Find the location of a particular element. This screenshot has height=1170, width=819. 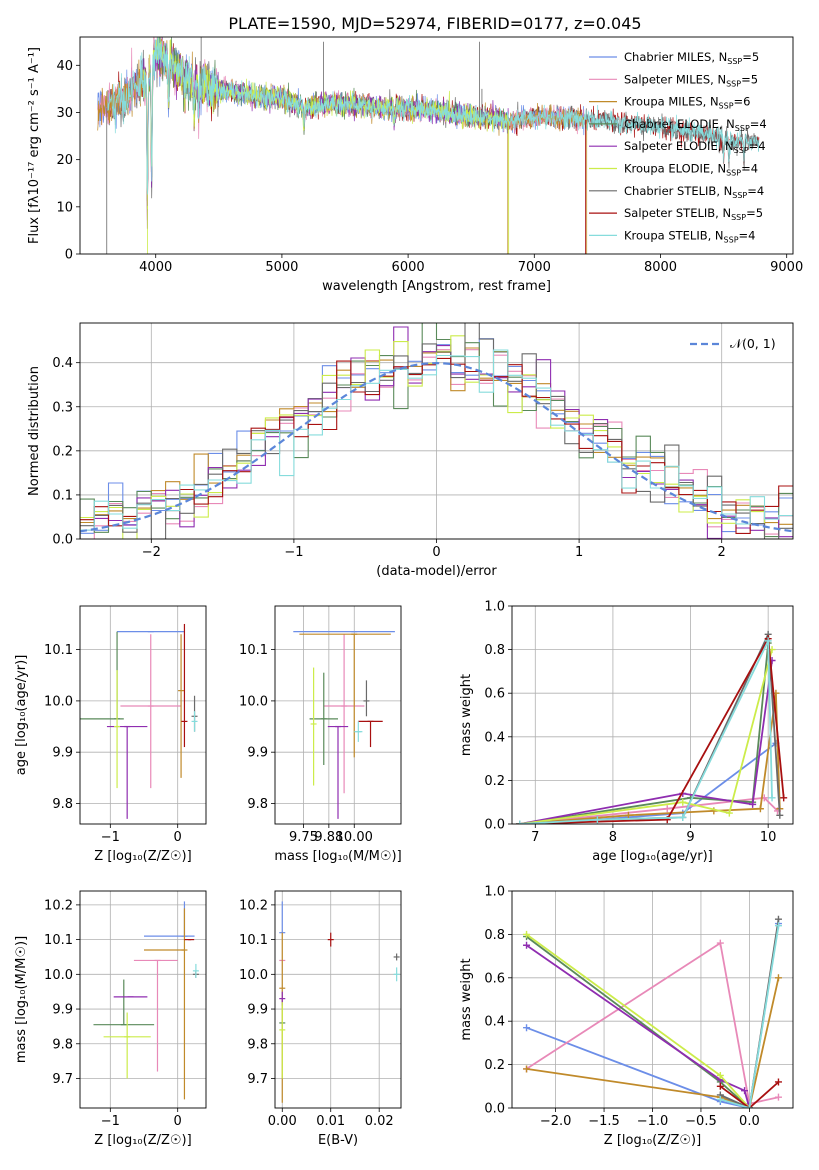

legend-nssp: =6 is located at coordinates (742, 102).